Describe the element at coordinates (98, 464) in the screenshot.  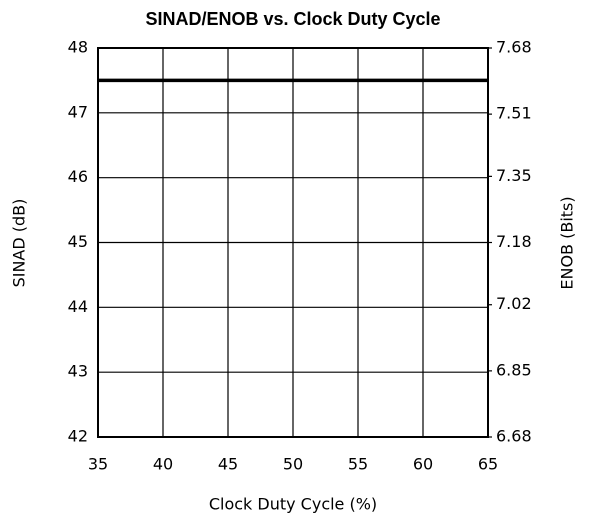
I see `x-tick-label: 35` at that location.